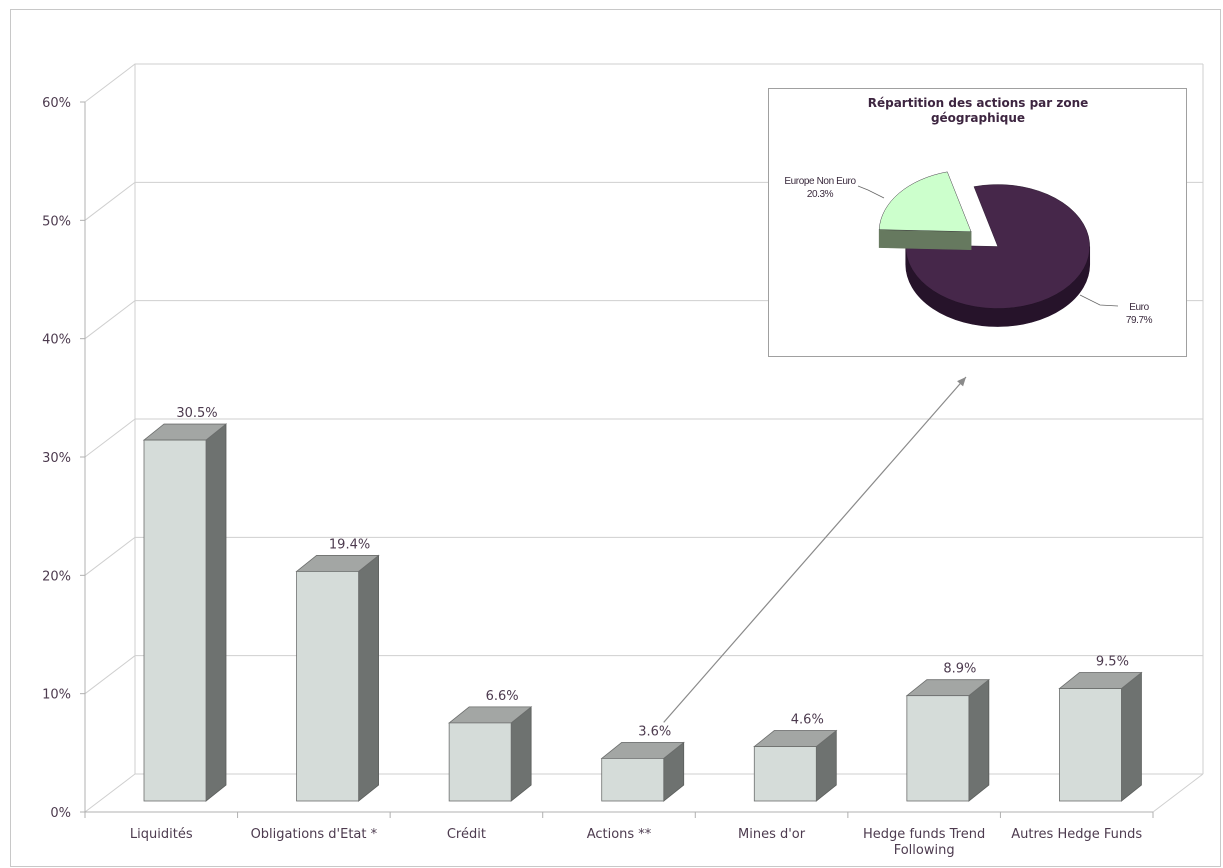  Describe the element at coordinates (1116, 310) in the screenshot. I see `pie-label-euro: Euro 79.7%` at that location.